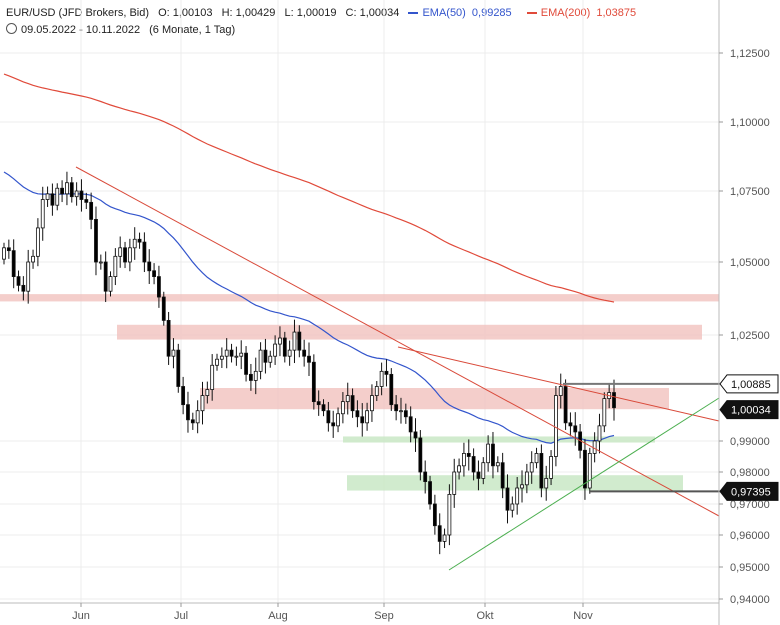 The height and width of the screenshot is (625, 780). Describe the element at coordinates (565, 13) in the screenshot. I see `ema200-legend-label: EMA(200)` at that location.